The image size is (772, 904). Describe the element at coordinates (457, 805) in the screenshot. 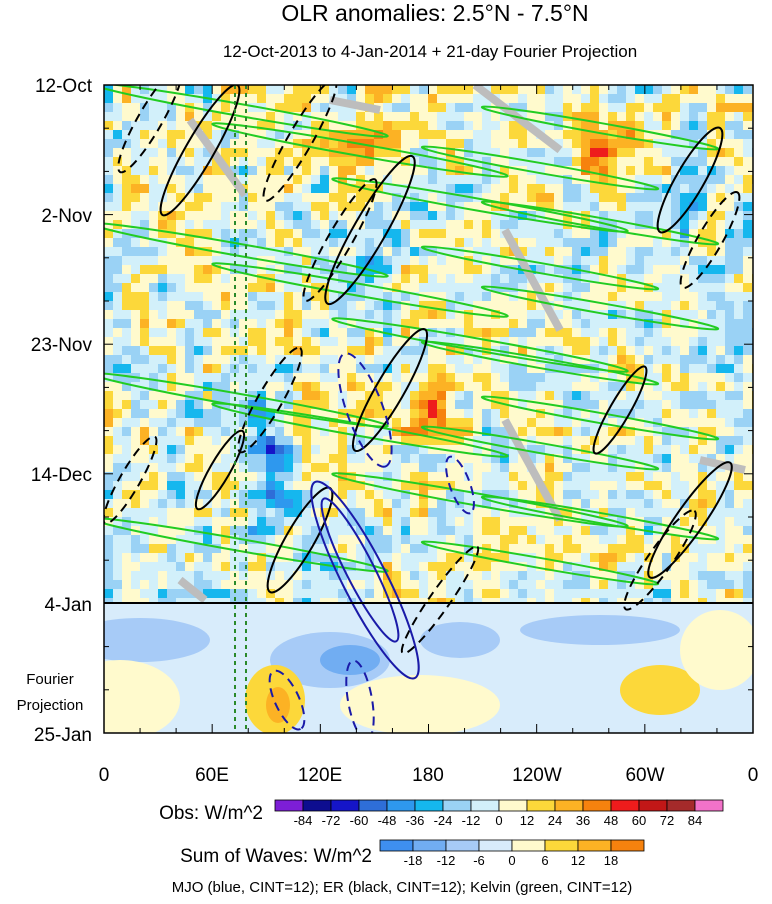

I see `obs-colorbar-swatch` at that location.